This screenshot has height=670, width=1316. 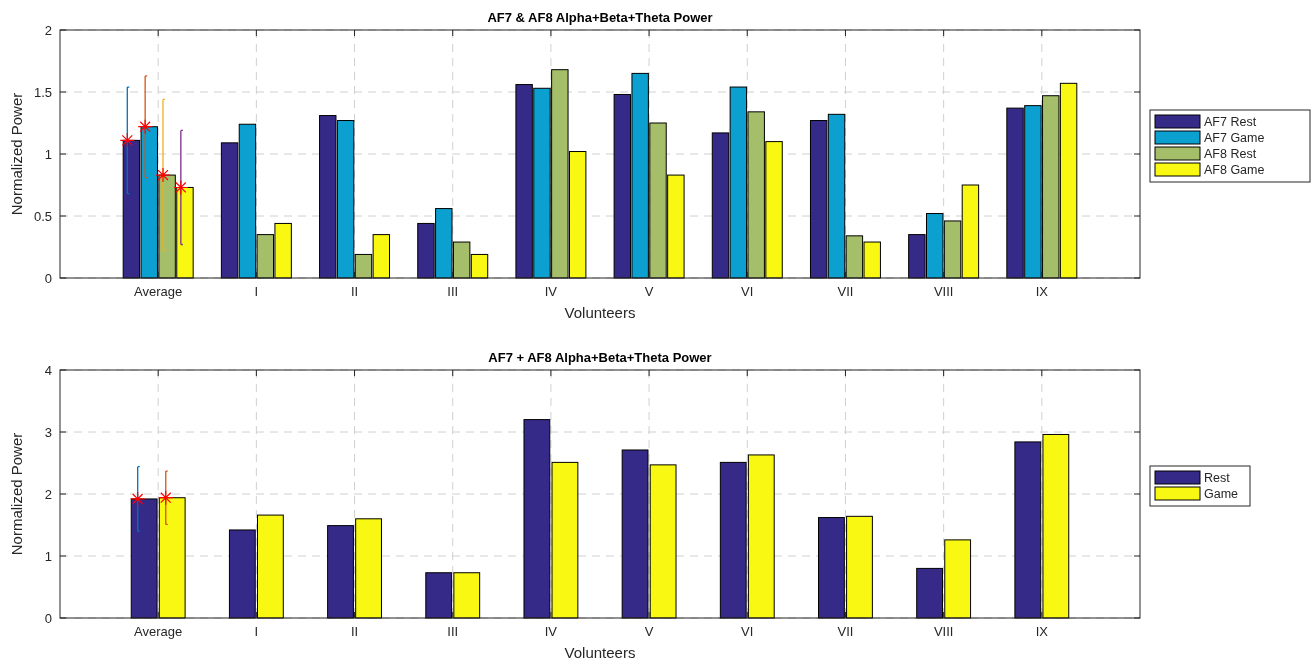 What do you see at coordinates (48, 370) in the screenshot?
I see `y-tick-label: 4` at bounding box center [48, 370].